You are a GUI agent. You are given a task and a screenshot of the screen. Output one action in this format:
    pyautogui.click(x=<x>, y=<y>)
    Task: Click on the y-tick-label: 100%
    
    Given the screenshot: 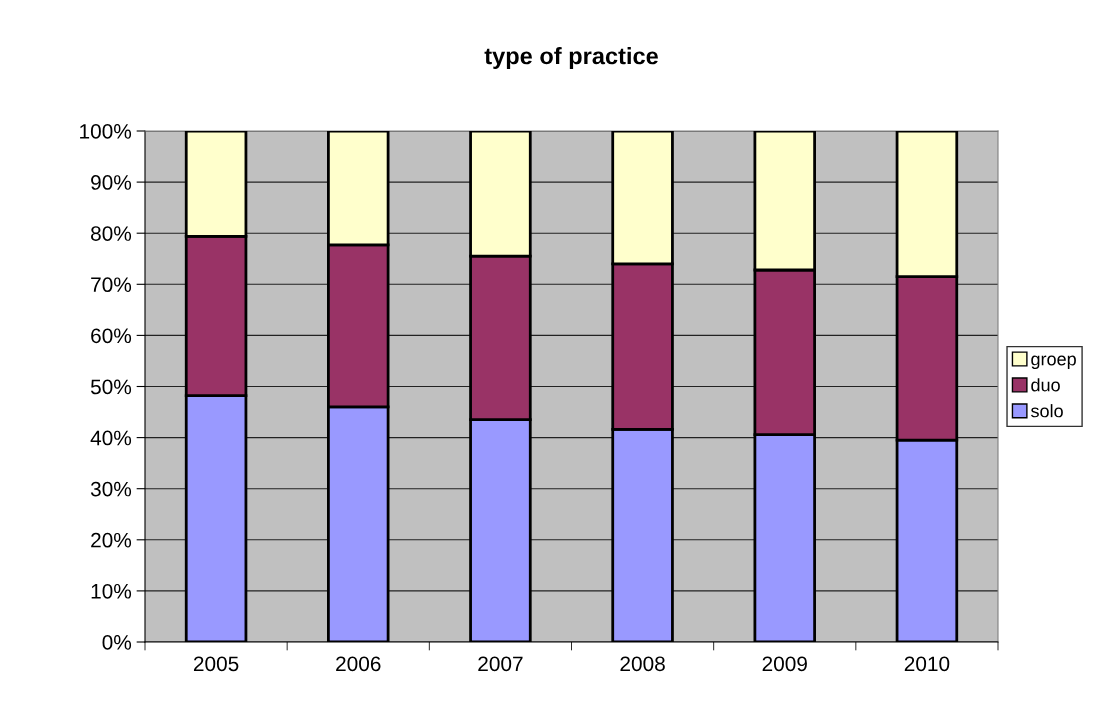 What is the action you would take?
    pyautogui.click(x=106, y=131)
    